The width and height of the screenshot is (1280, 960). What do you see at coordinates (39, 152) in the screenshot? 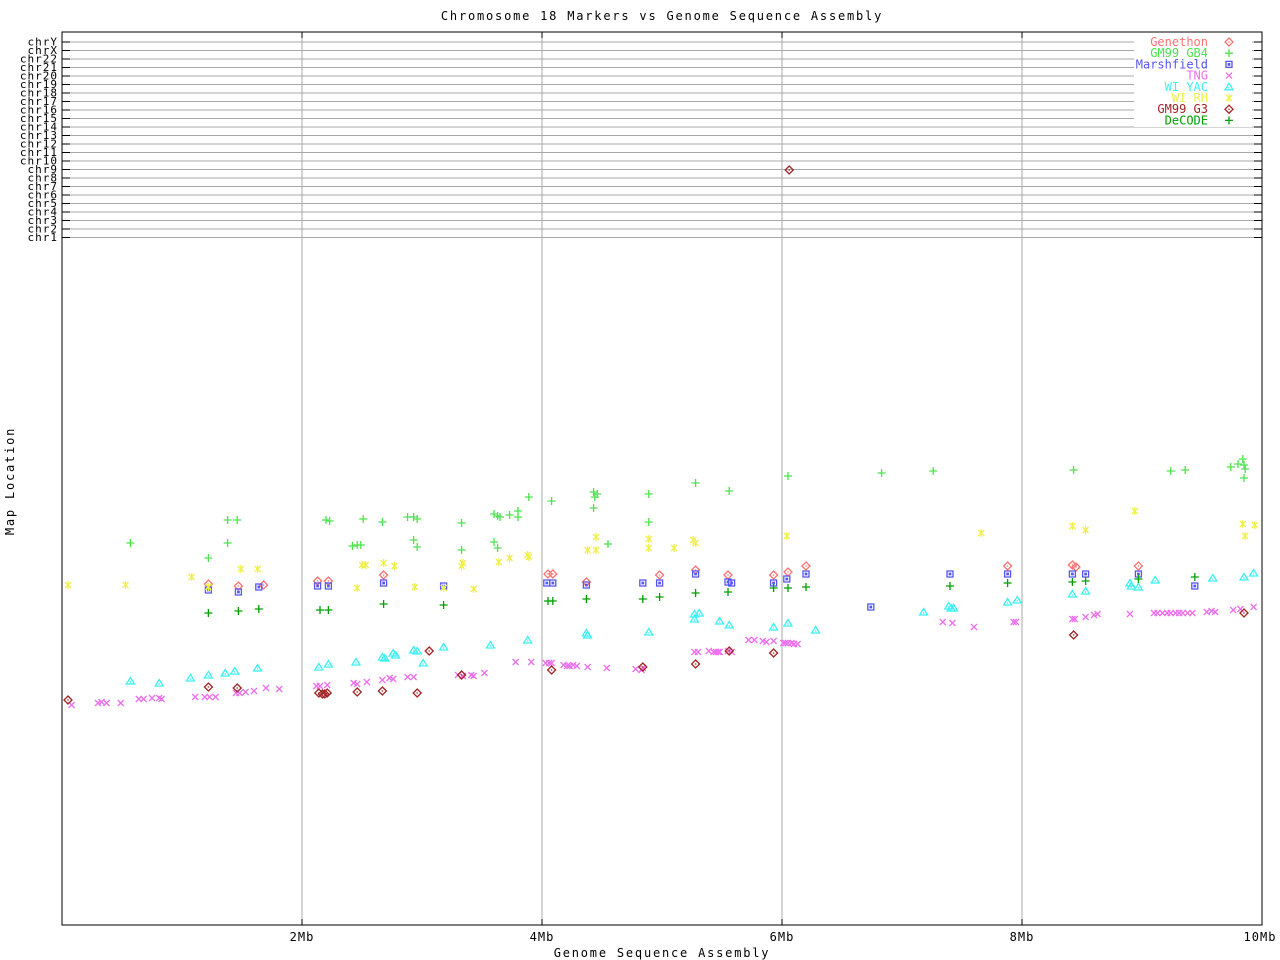
I see `chromosome-label-chr11: chr11` at bounding box center [39, 152].